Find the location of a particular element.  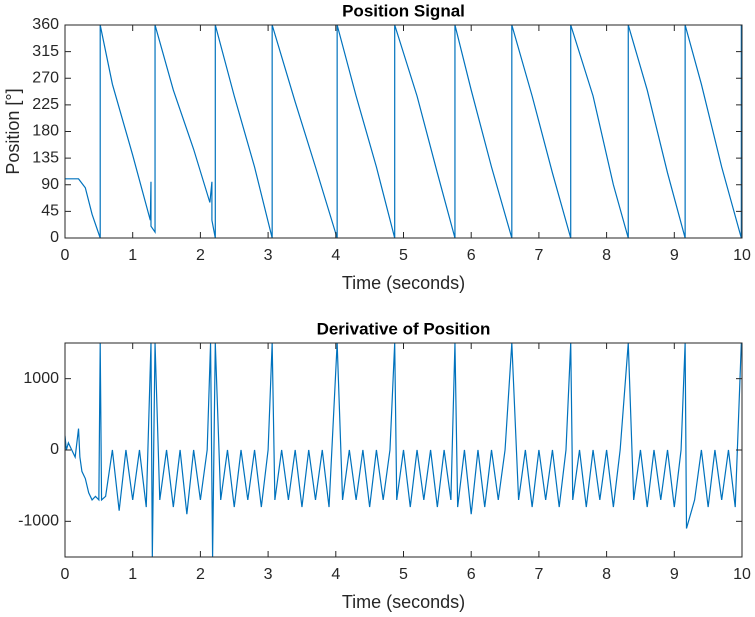

y-tick-label: 135 is located at coordinates (45, 157).